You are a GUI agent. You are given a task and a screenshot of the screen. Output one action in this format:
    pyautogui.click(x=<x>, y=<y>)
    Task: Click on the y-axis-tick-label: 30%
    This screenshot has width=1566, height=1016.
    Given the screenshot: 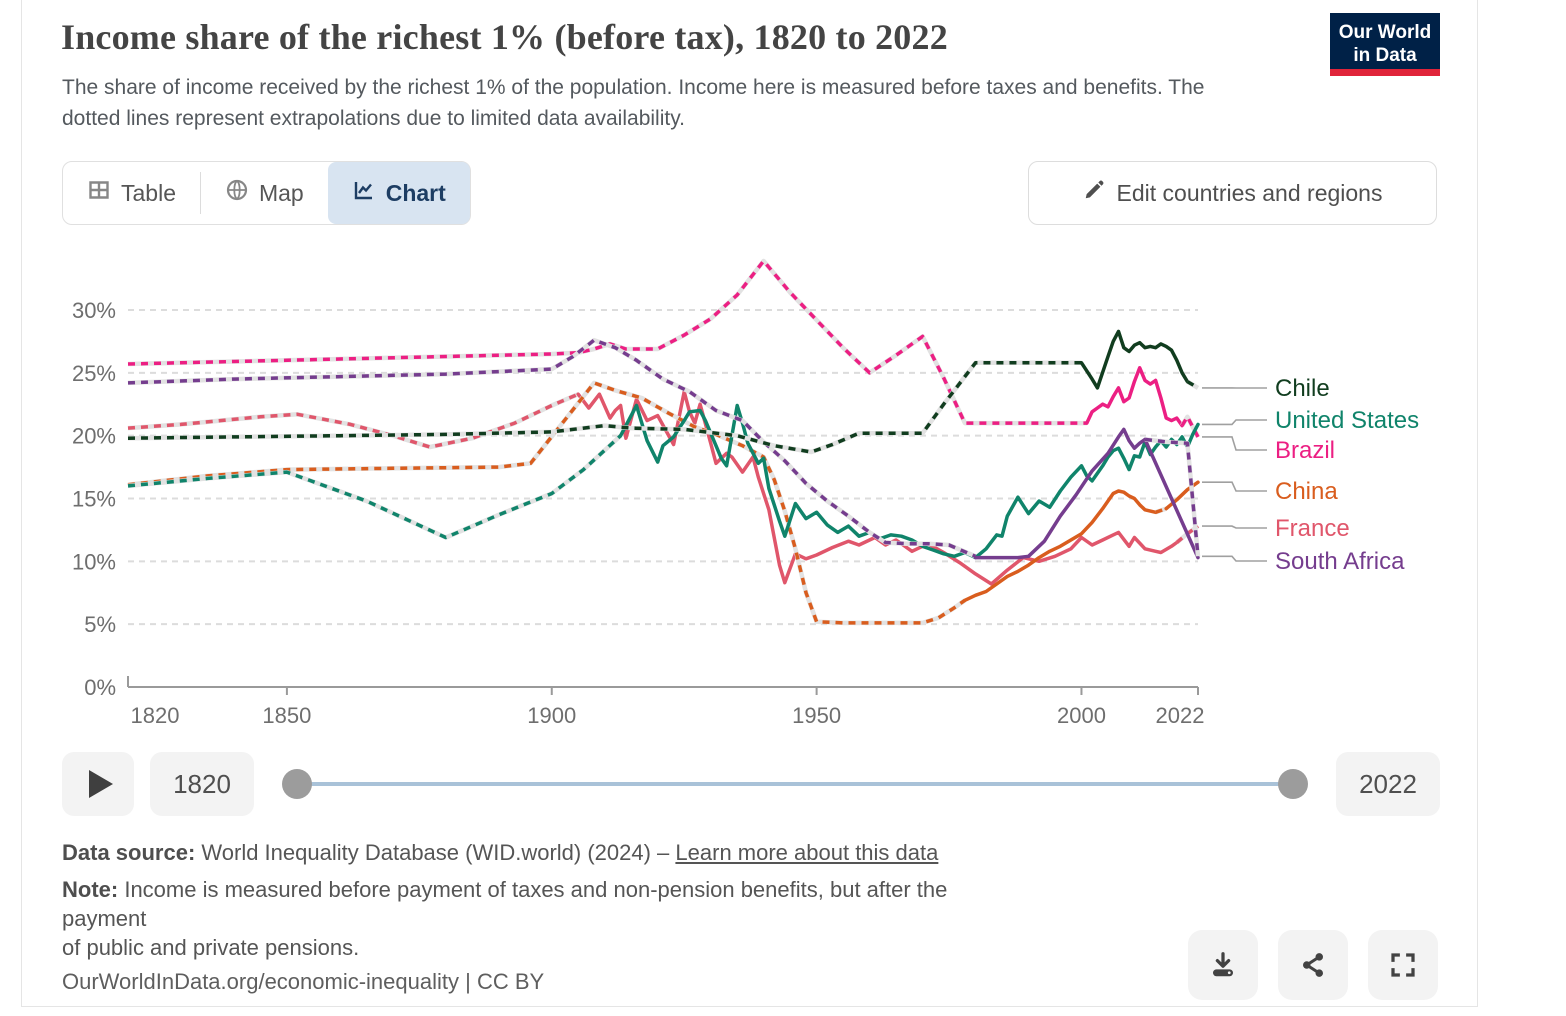 What is the action you would take?
    pyautogui.click(x=94, y=310)
    